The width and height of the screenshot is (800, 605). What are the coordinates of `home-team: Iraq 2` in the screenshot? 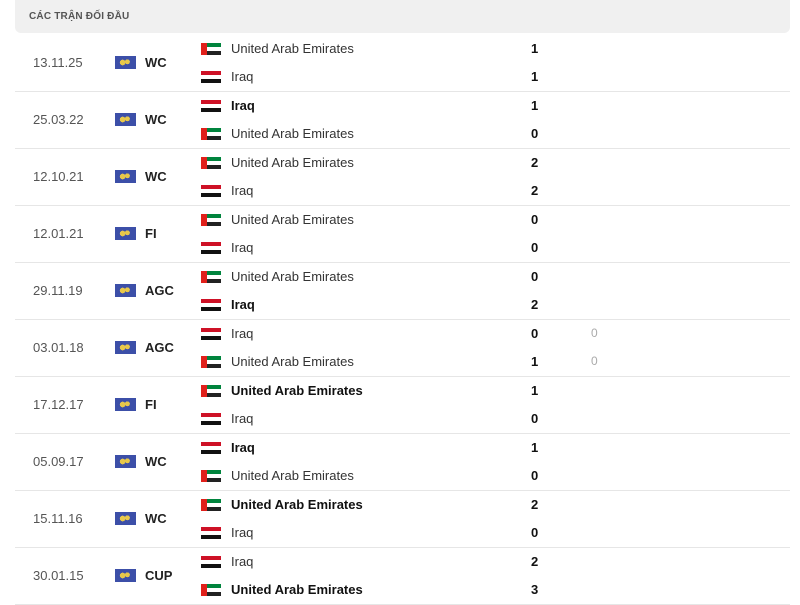 It's located at (401, 562).